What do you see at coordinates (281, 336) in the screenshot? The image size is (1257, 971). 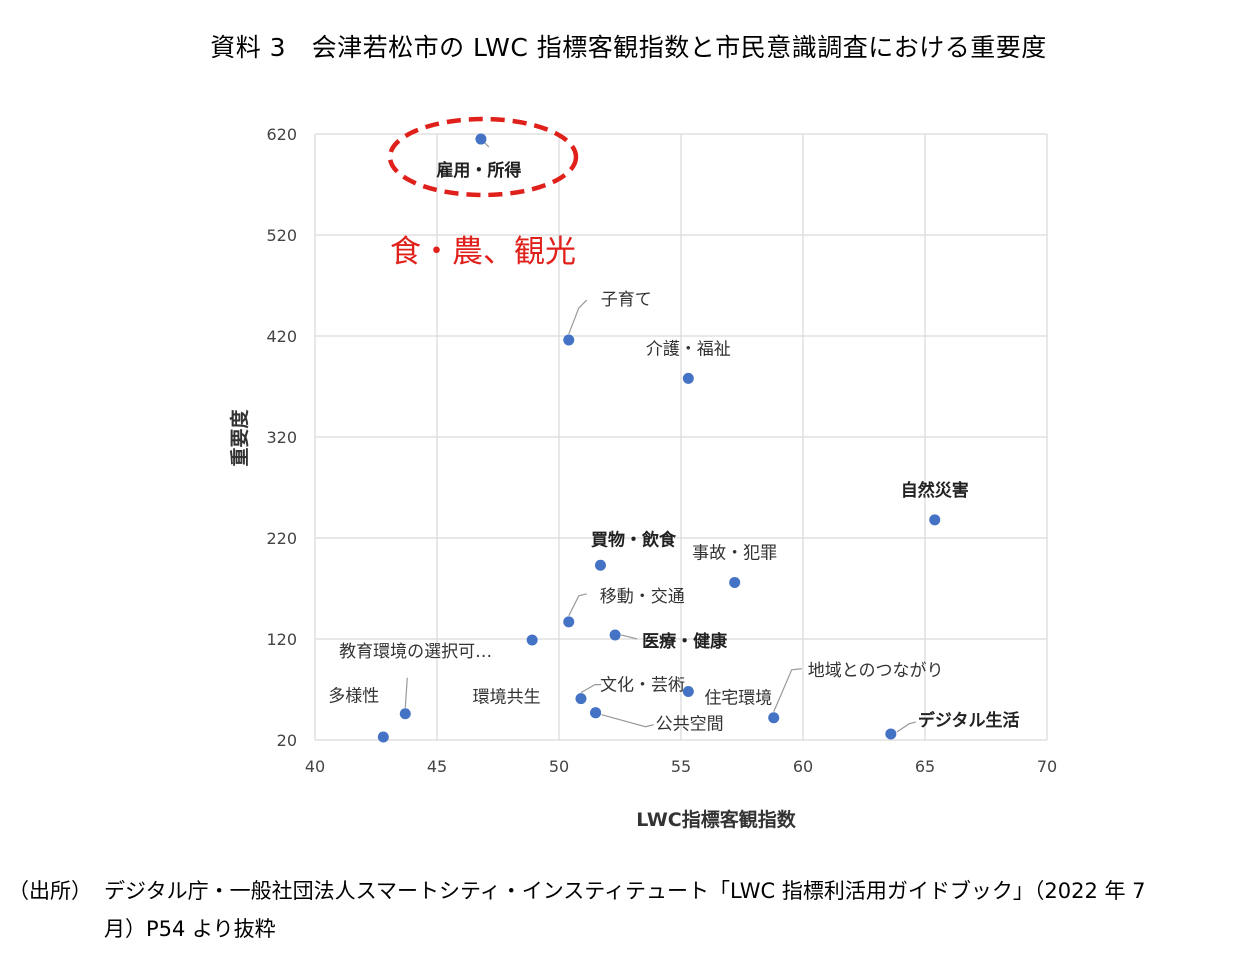 I see `y-tick-label: 420` at bounding box center [281, 336].